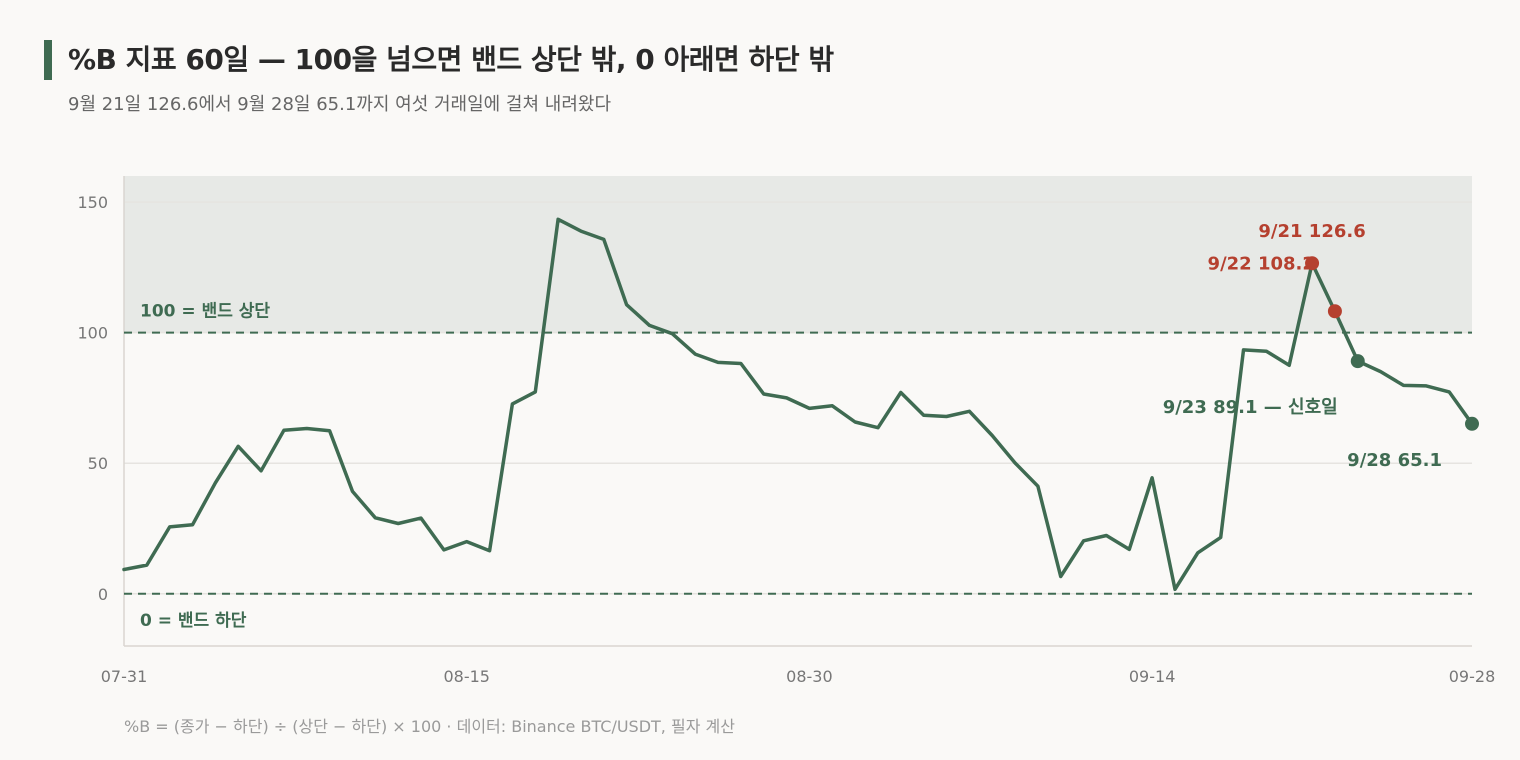 This screenshot has height=760, width=1520. What do you see at coordinates (124, 676) in the screenshot?
I see `x-tick-label: 07-31` at bounding box center [124, 676].